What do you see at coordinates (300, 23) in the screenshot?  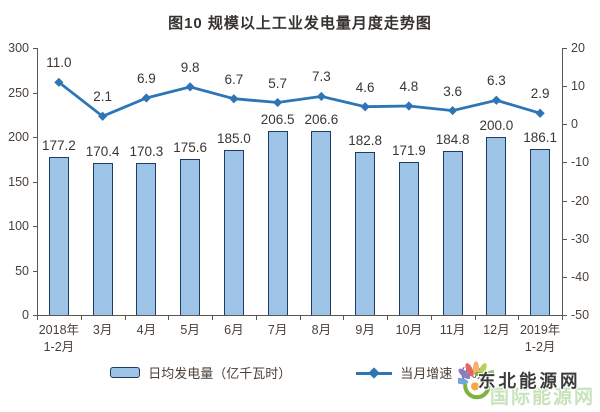 I see `chart-title: 图10 规模以上工业发电量月度走势图` at bounding box center [300, 23].